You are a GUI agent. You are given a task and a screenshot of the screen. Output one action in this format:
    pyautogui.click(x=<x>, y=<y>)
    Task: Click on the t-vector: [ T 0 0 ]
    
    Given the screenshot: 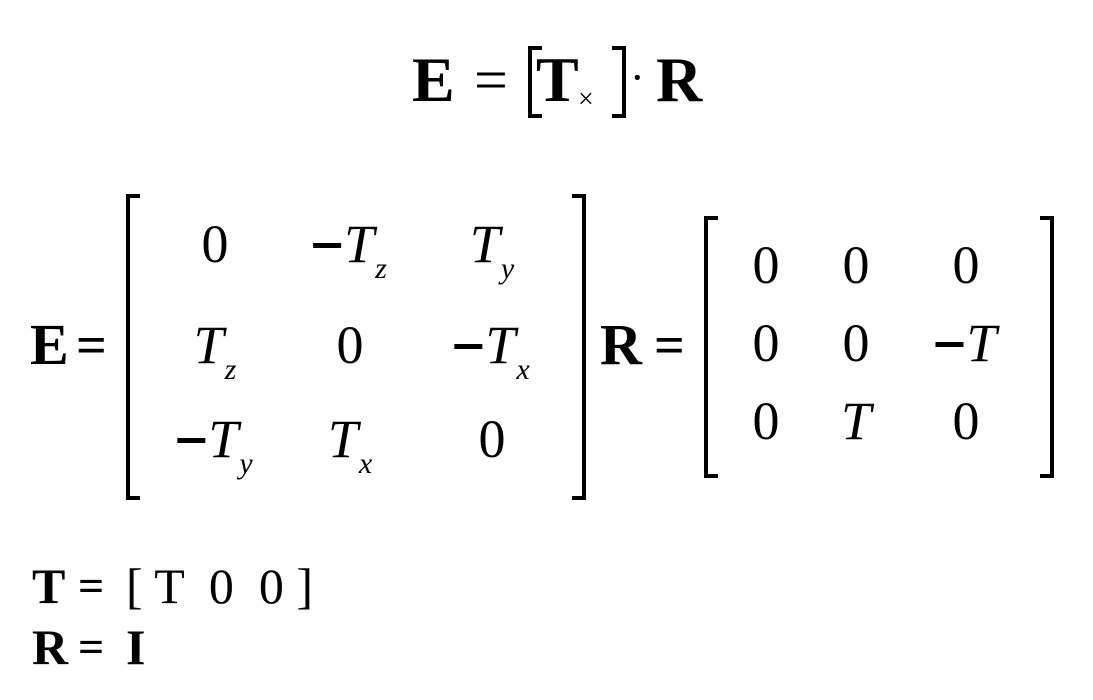 What is the action you would take?
    pyautogui.click(x=220, y=586)
    